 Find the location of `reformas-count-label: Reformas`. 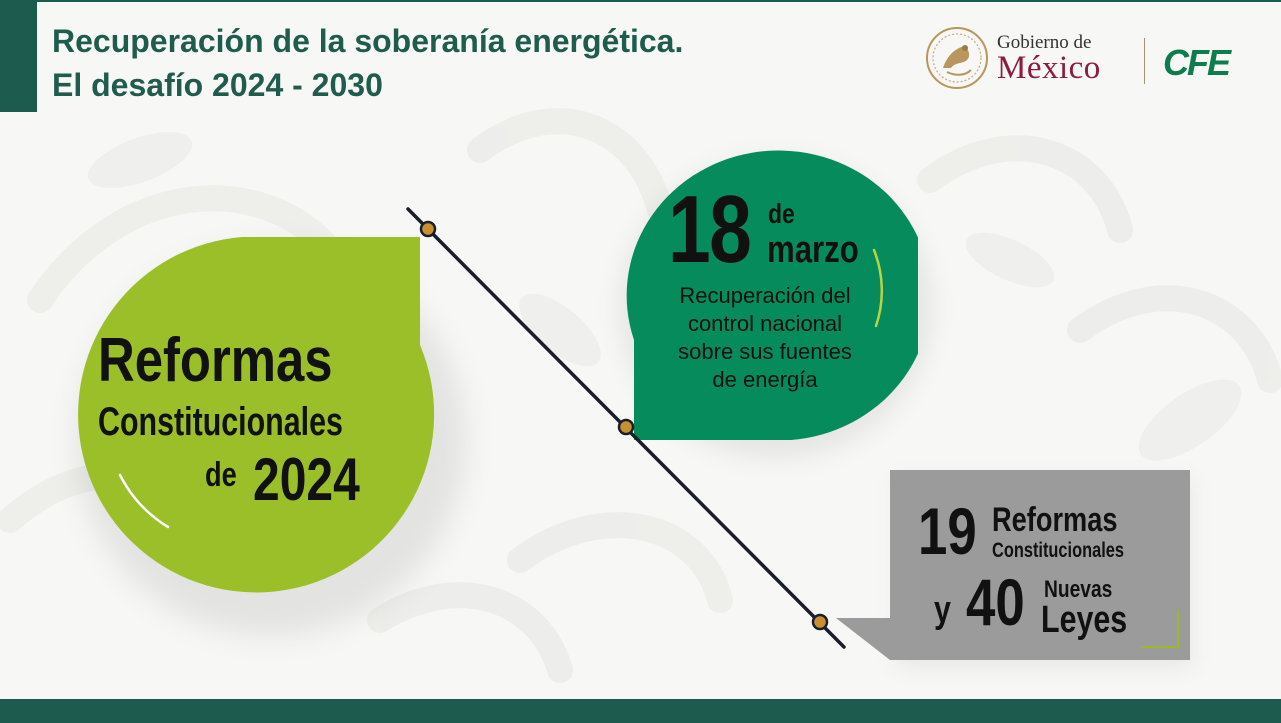

reformas-count-label: Reformas is located at coordinates (1055, 520).